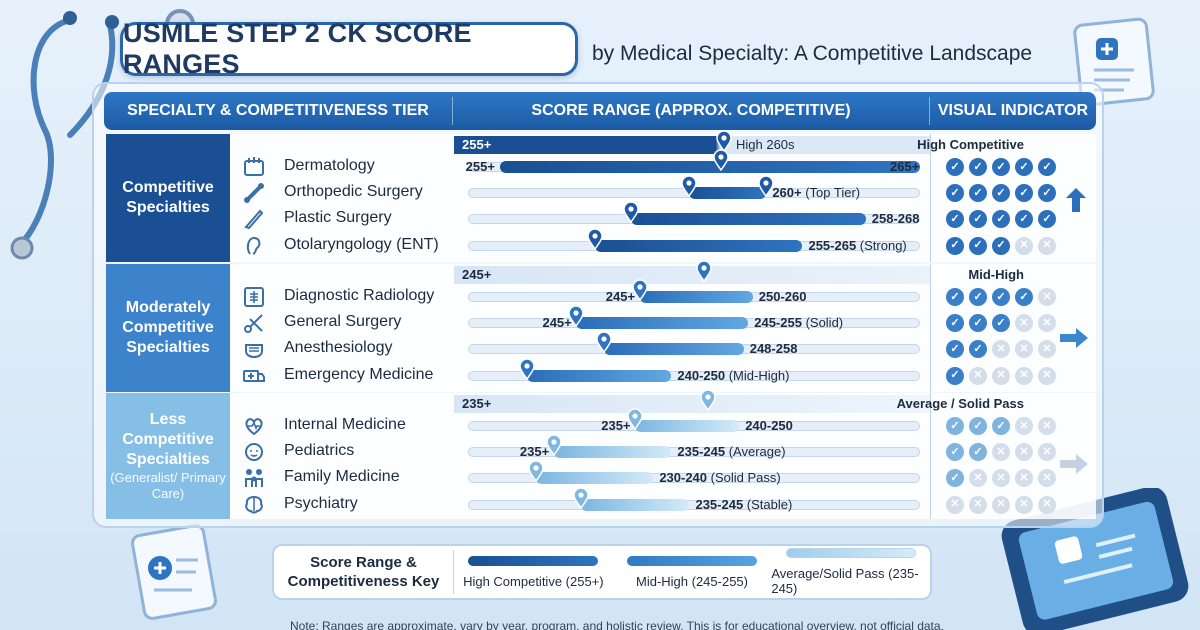 The height and width of the screenshot is (630, 1200). I want to click on arrow-right-icon, so click(1074, 464).